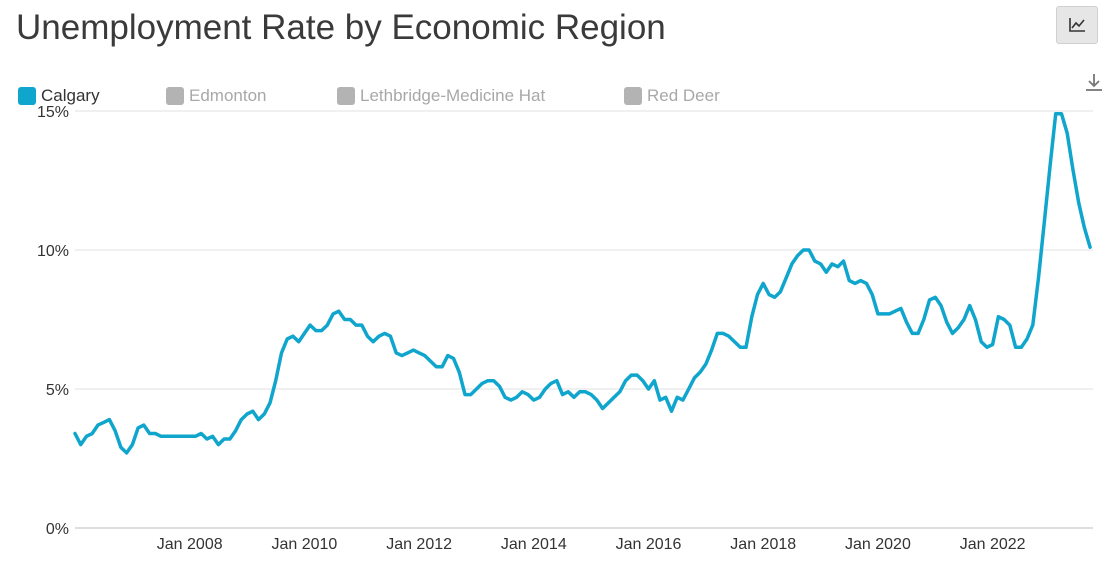  I want to click on legend-label: Red Deer, so click(683, 95).